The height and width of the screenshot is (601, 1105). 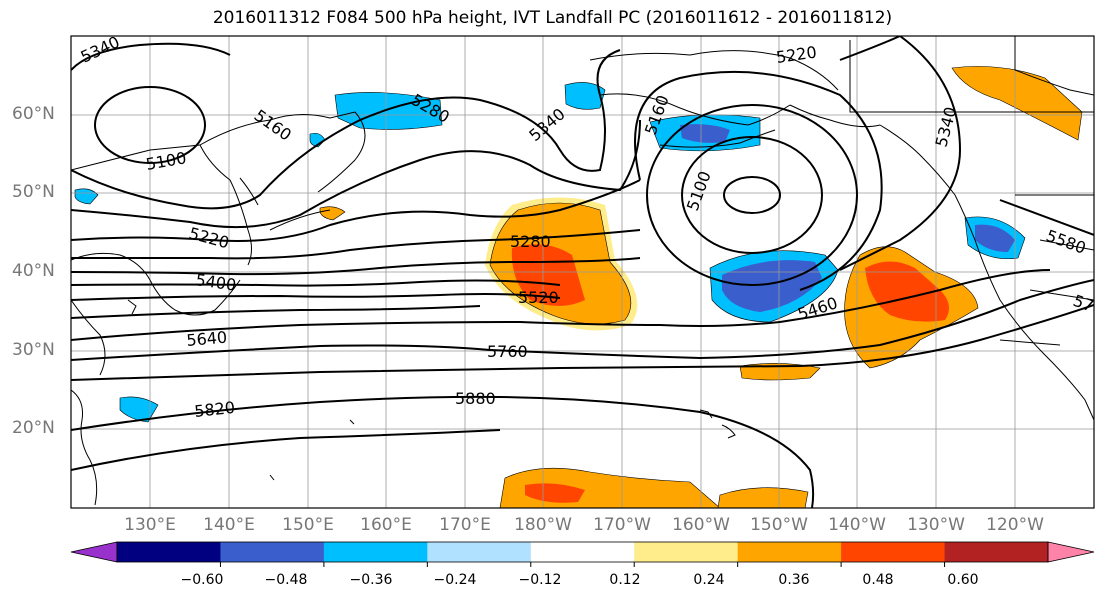 What do you see at coordinates (507, 351) in the screenshot?
I see `contour-label: 5760` at bounding box center [507, 351].